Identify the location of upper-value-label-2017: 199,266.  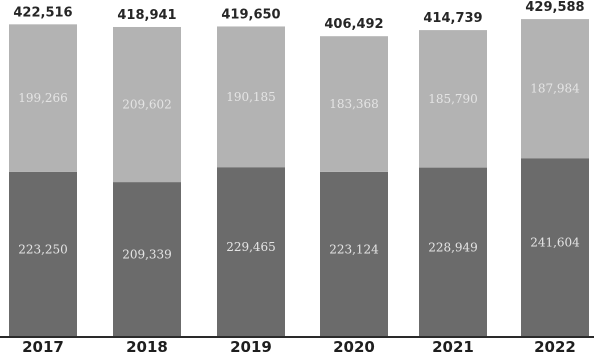
(43, 98).